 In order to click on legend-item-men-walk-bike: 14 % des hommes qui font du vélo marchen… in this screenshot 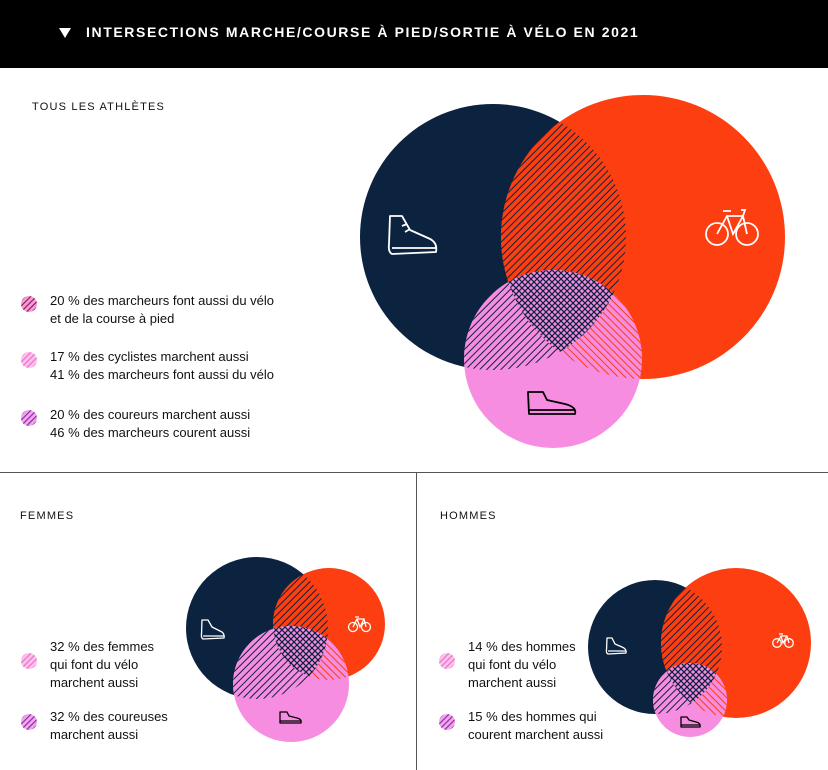, I will do `click(507, 665)`.